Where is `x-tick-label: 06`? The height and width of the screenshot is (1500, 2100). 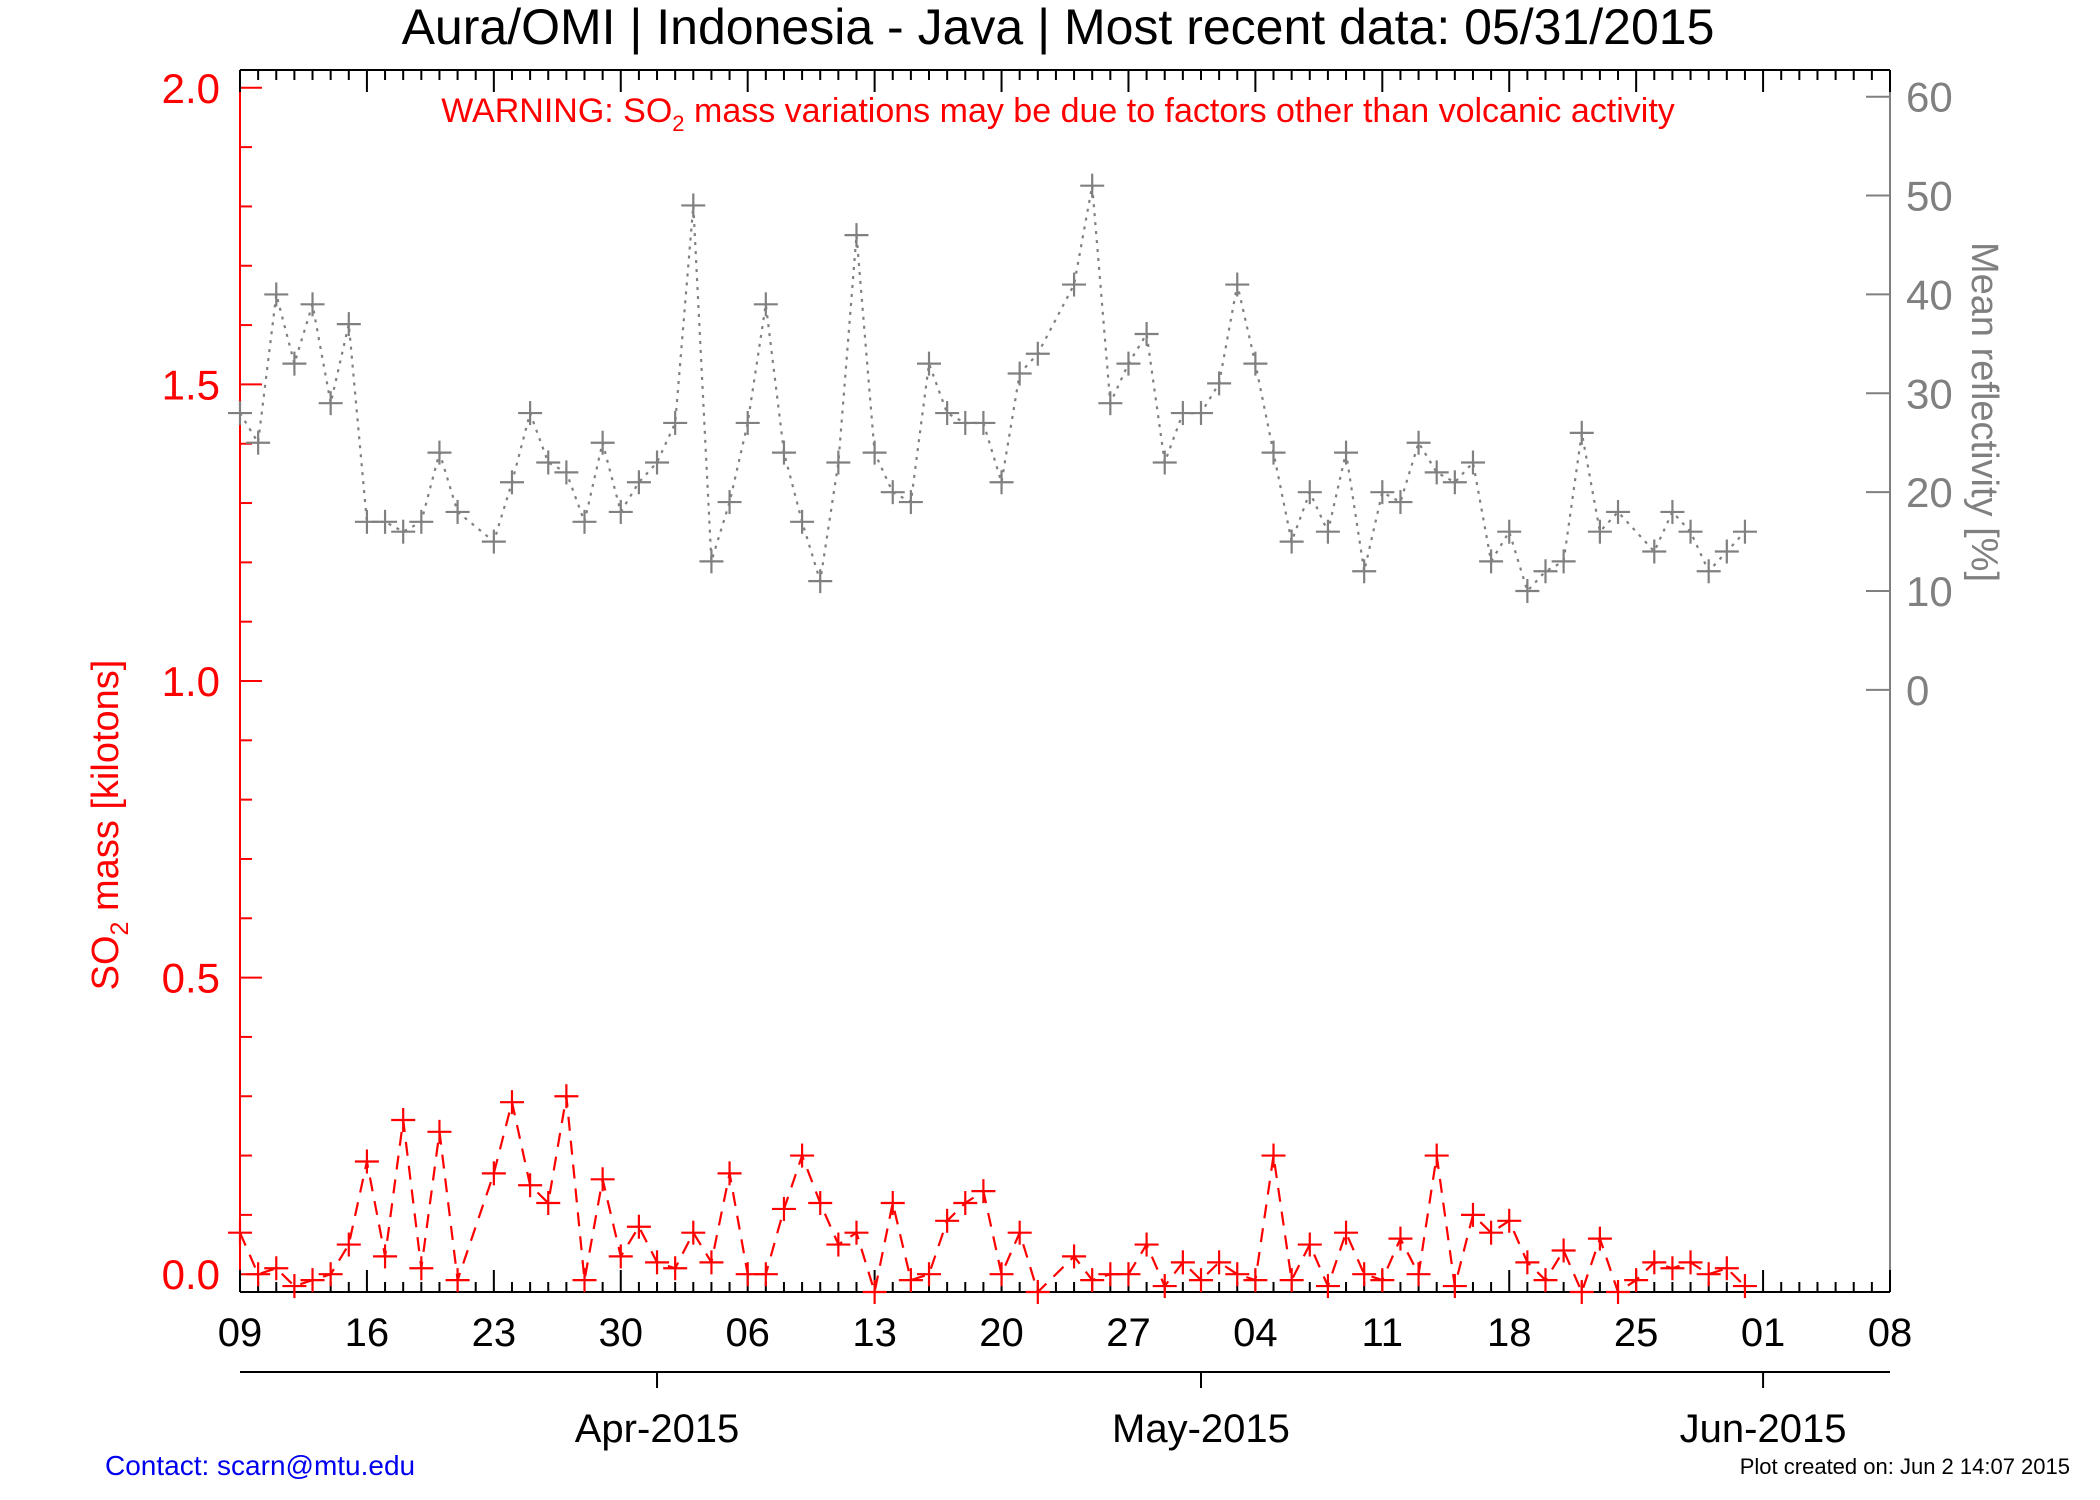
x-tick-label: 06 is located at coordinates (747, 1333).